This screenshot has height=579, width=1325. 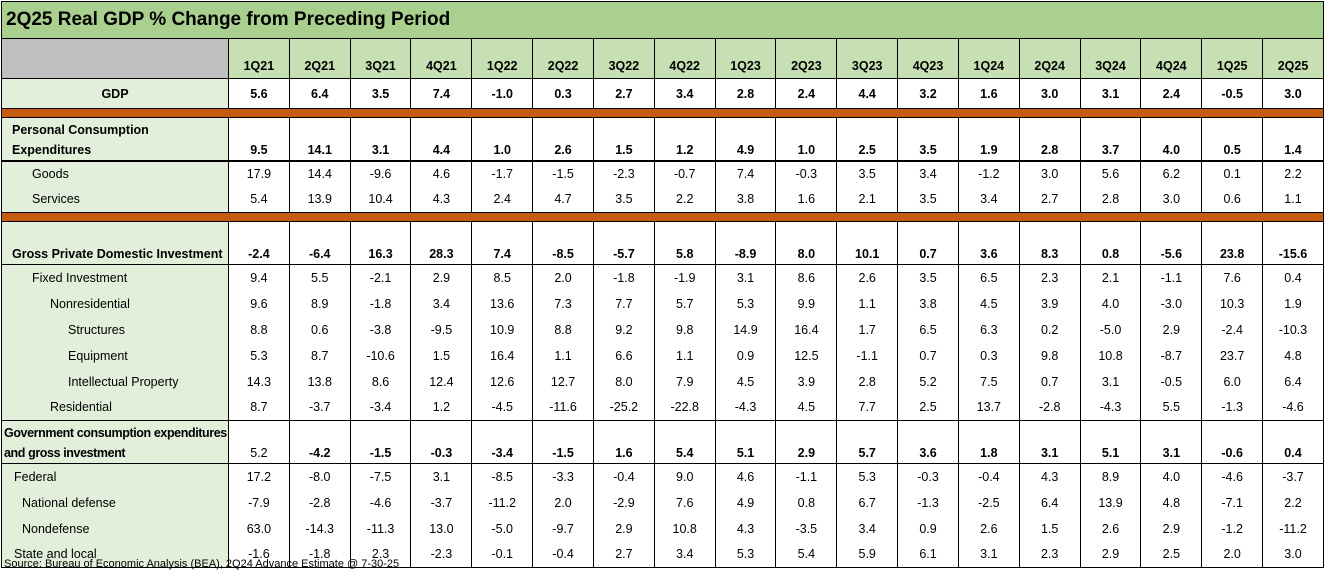 I want to click on value-cell: 13.7, so click(x=988, y=407).